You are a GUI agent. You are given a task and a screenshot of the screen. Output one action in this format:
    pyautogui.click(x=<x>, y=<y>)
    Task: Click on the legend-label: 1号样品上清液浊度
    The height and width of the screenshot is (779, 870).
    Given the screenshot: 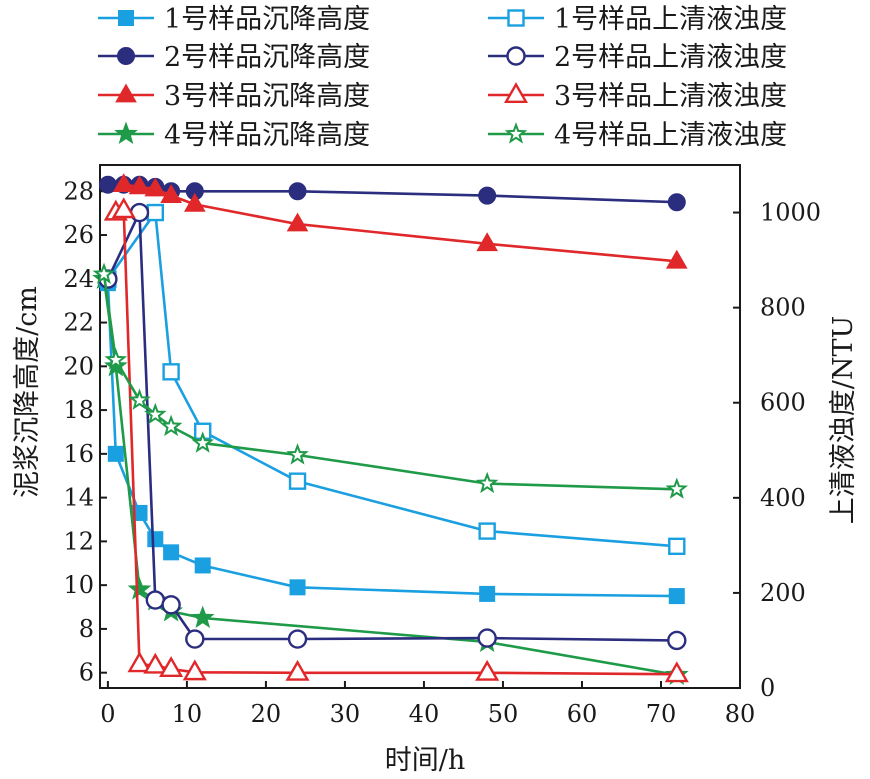 What is the action you would take?
    pyautogui.click(x=670, y=19)
    